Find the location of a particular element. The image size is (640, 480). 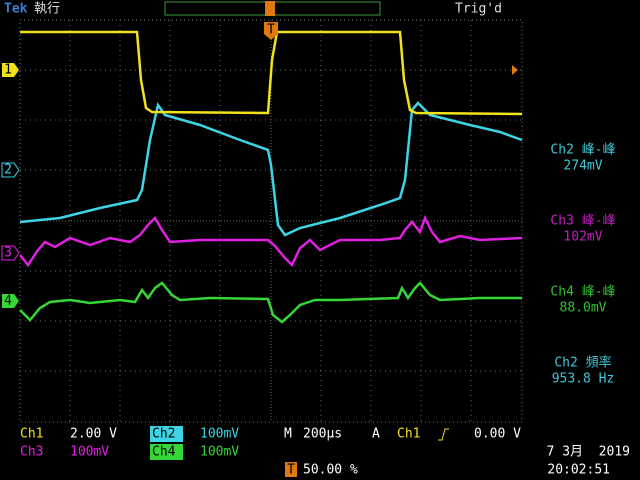

brand: Tek is located at coordinates (16, 9).